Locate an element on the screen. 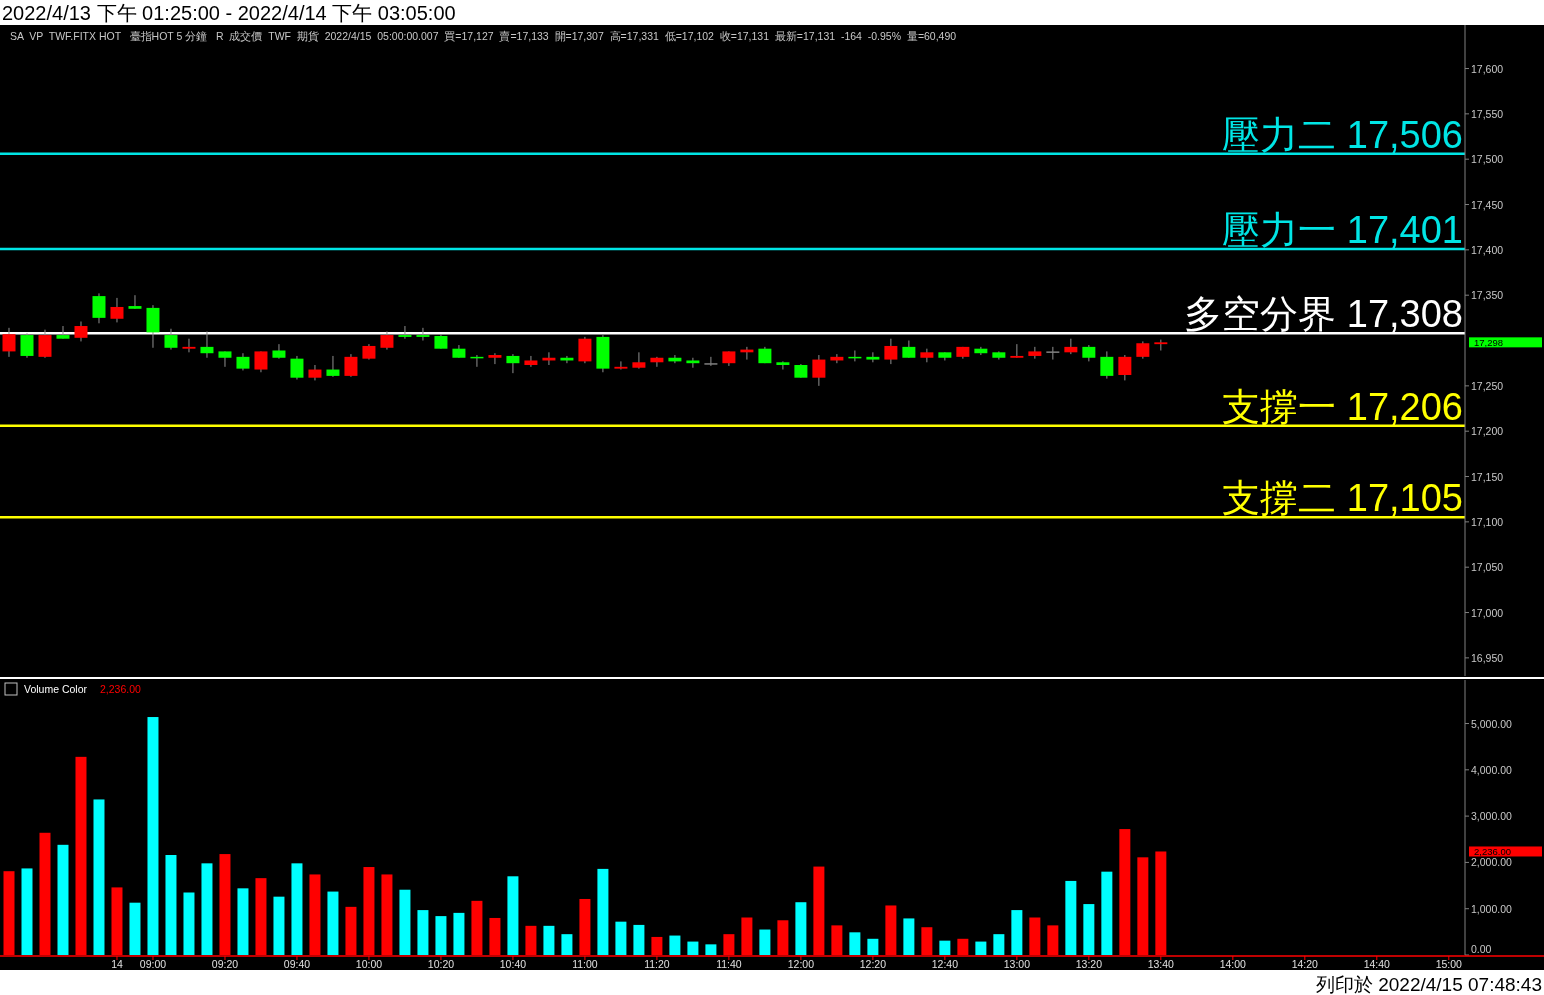  y-tick-label: 2,000.00 is located at coordinates (1492, 862).